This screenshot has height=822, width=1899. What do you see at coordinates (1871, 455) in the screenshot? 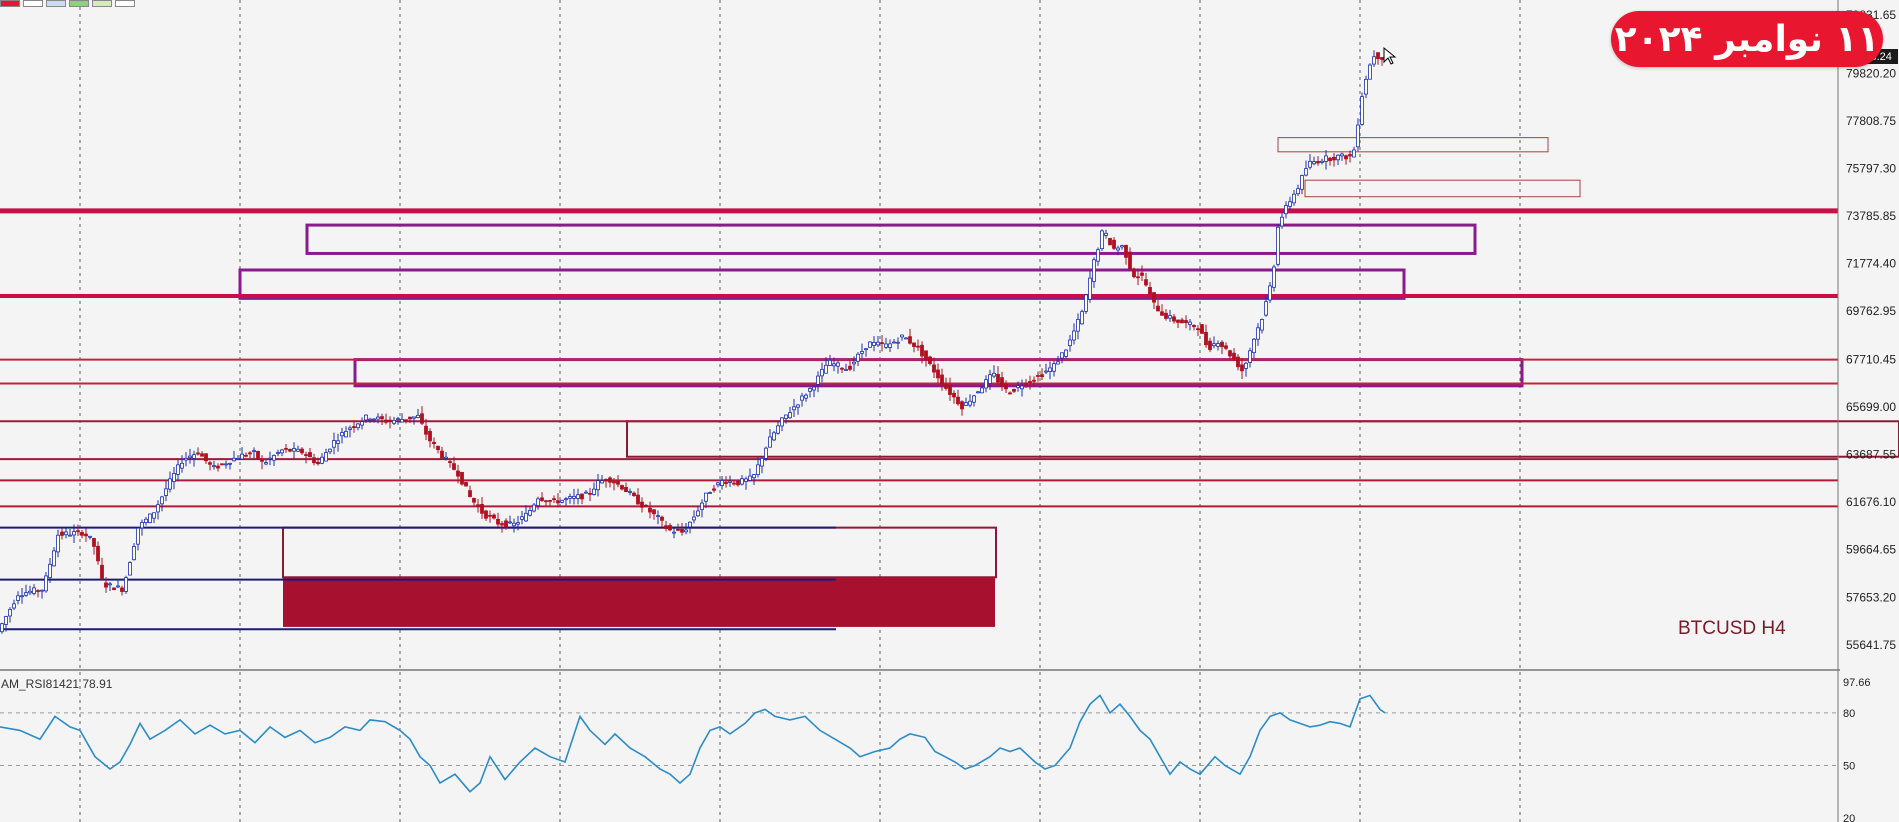
I see `price-tick-label: 63687.55` at bounding box center [1871, 455].